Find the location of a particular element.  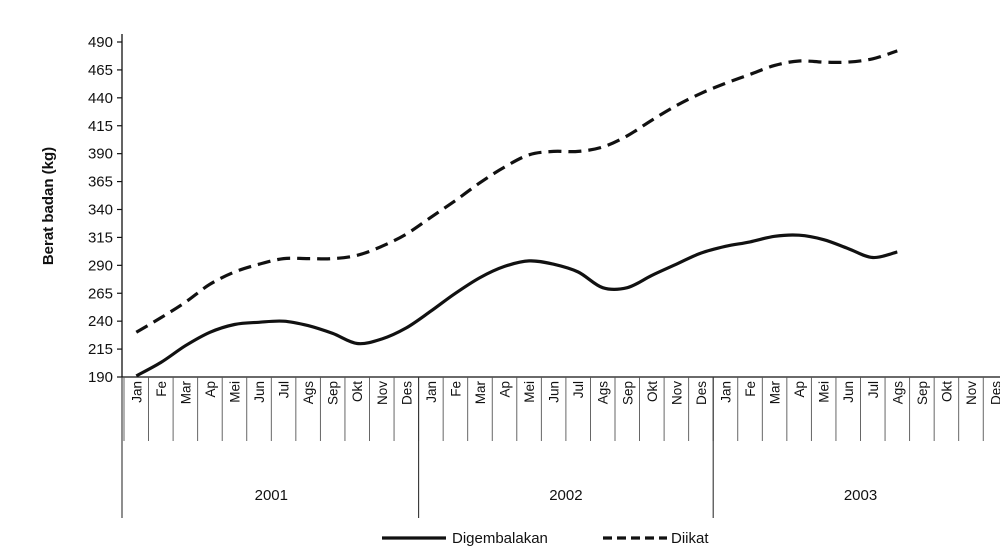

y-axis-label: Berat badan (kg) is located at coordinates (48, 206).